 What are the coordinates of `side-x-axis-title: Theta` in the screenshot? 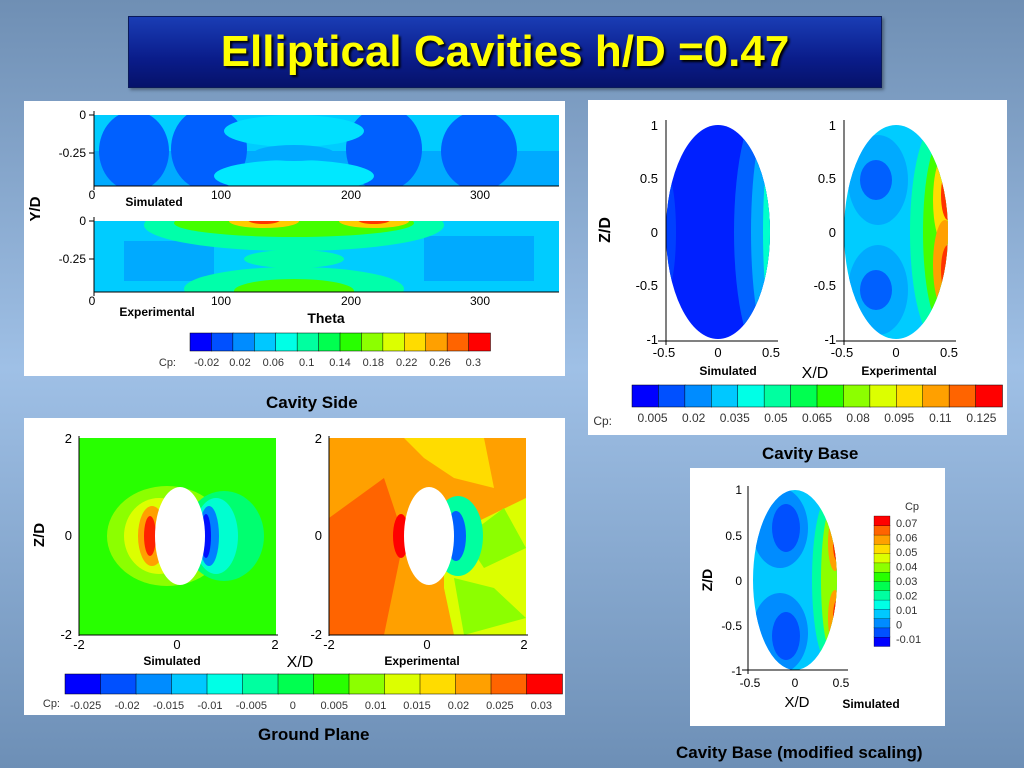 It's located at (326, 318).